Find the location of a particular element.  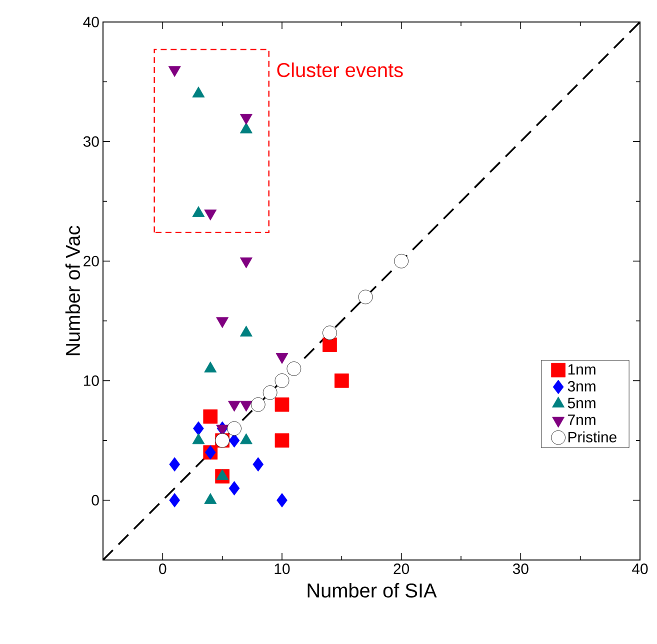

legend-label: 3nm is located at coordinates (582, 386).